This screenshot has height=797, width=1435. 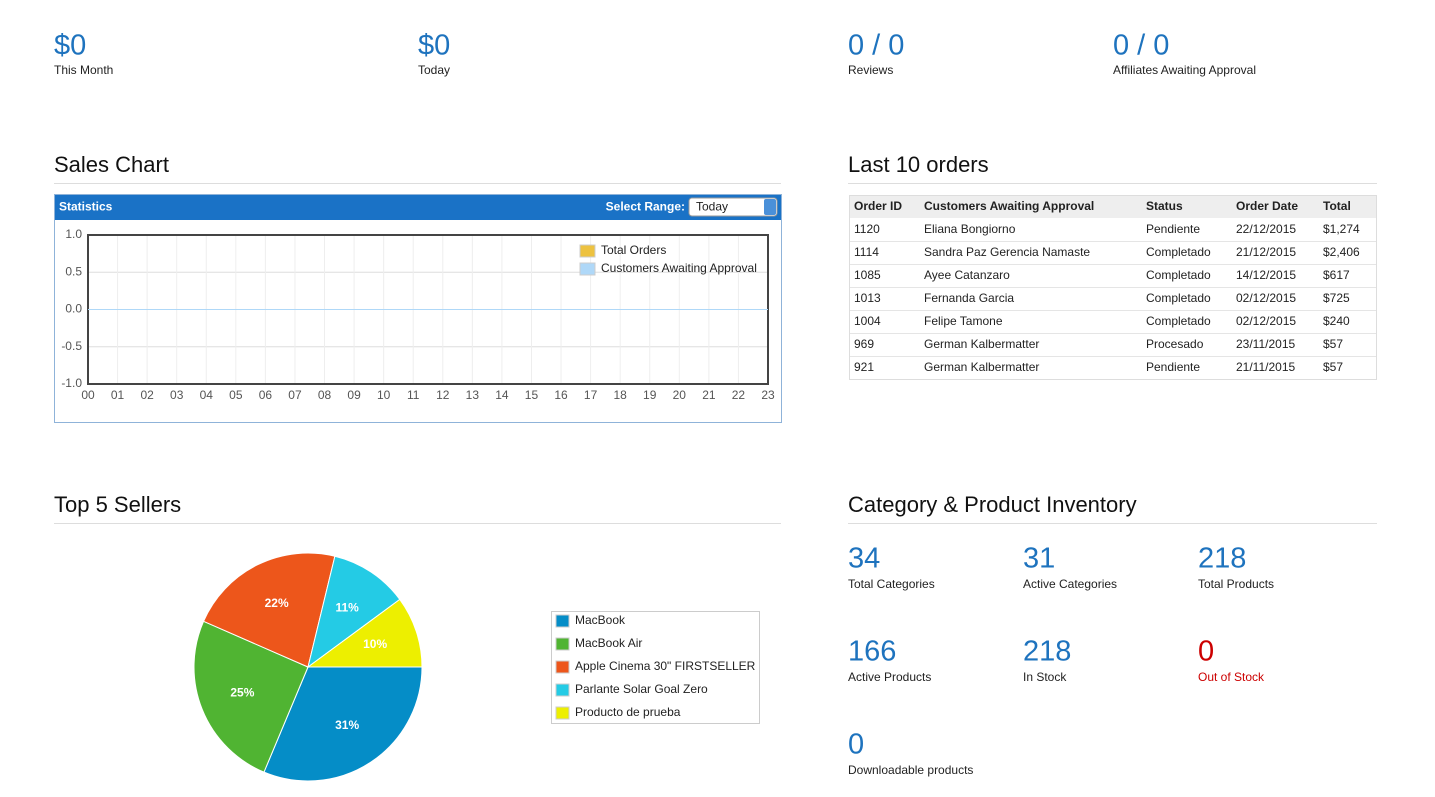 I want to click on table-cell: 1013, so click(x=867, y=298).